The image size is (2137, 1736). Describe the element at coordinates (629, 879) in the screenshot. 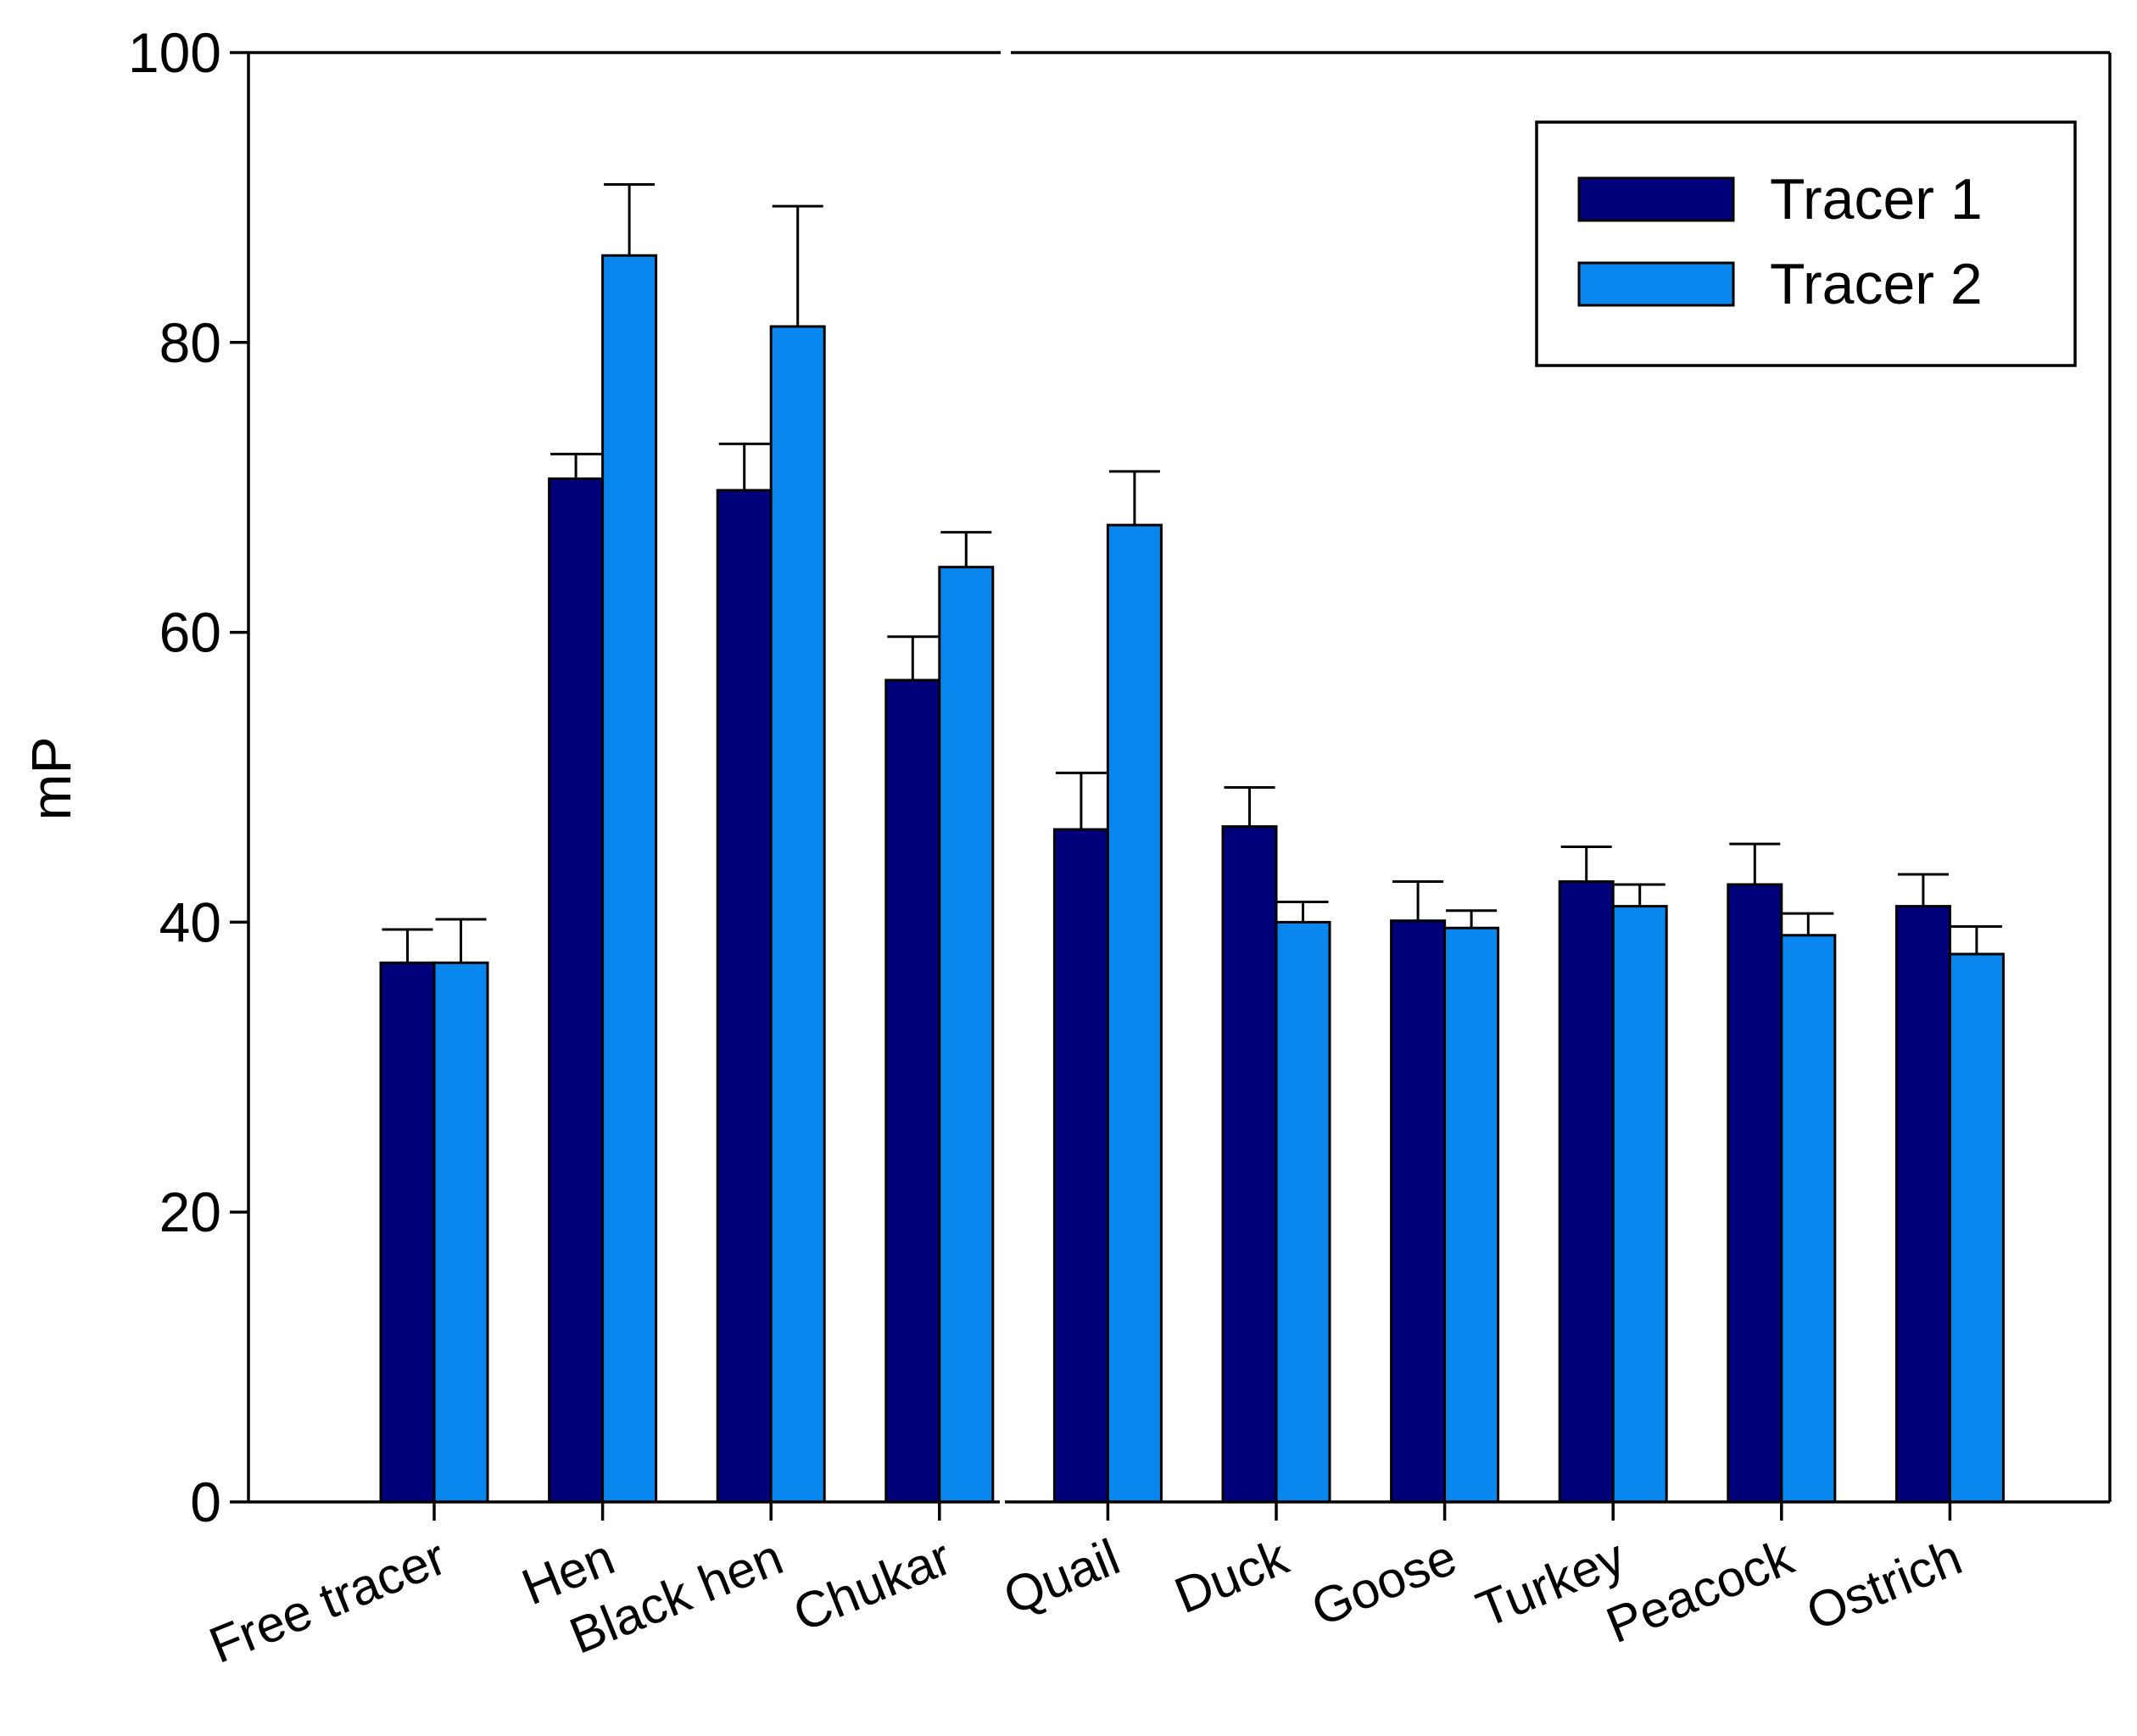

I see `bar-tracer-2-hen` at that location.